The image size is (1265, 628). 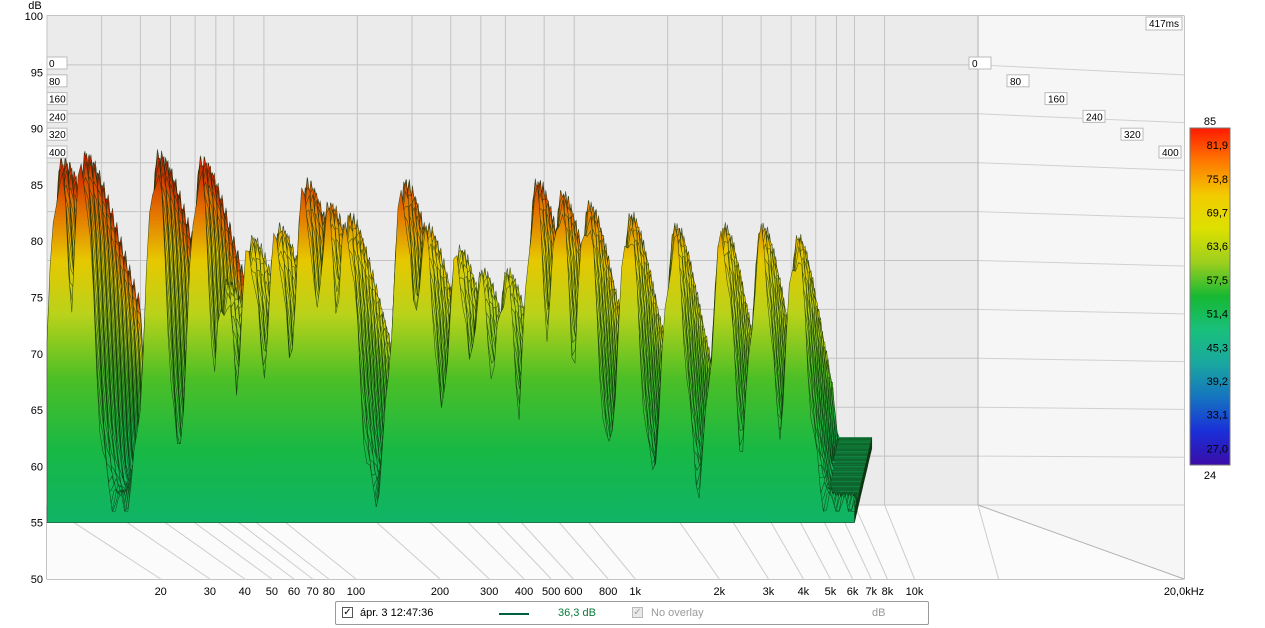 I want to click on time-tick-right: 80, so click(x=1018, y=81).